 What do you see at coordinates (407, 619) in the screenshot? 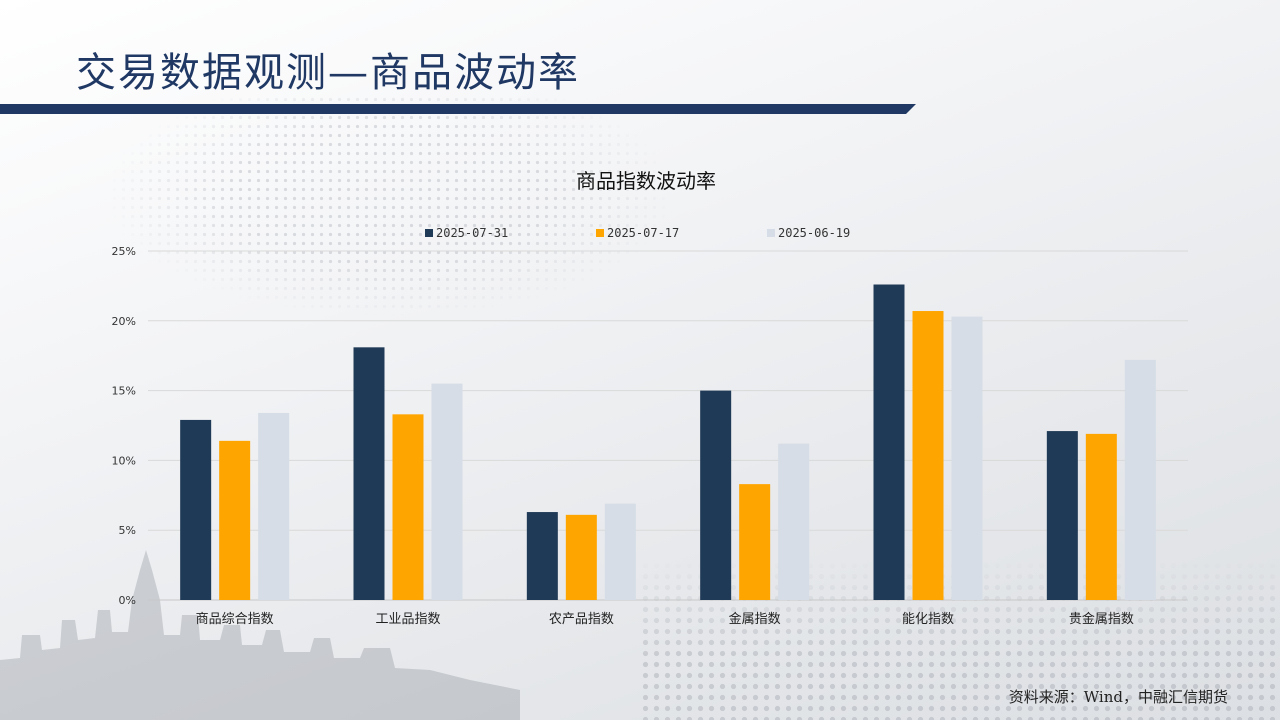
I see `x-tick-label: 工业品指数` at bounding box center [407, 619].